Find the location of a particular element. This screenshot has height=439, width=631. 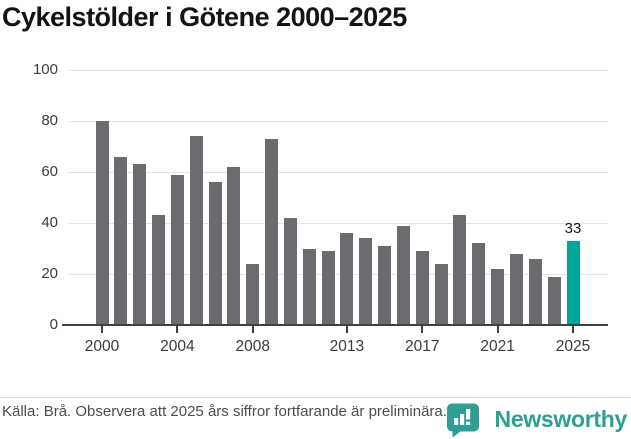

bar-2003 is located at coordinates (159, 270).